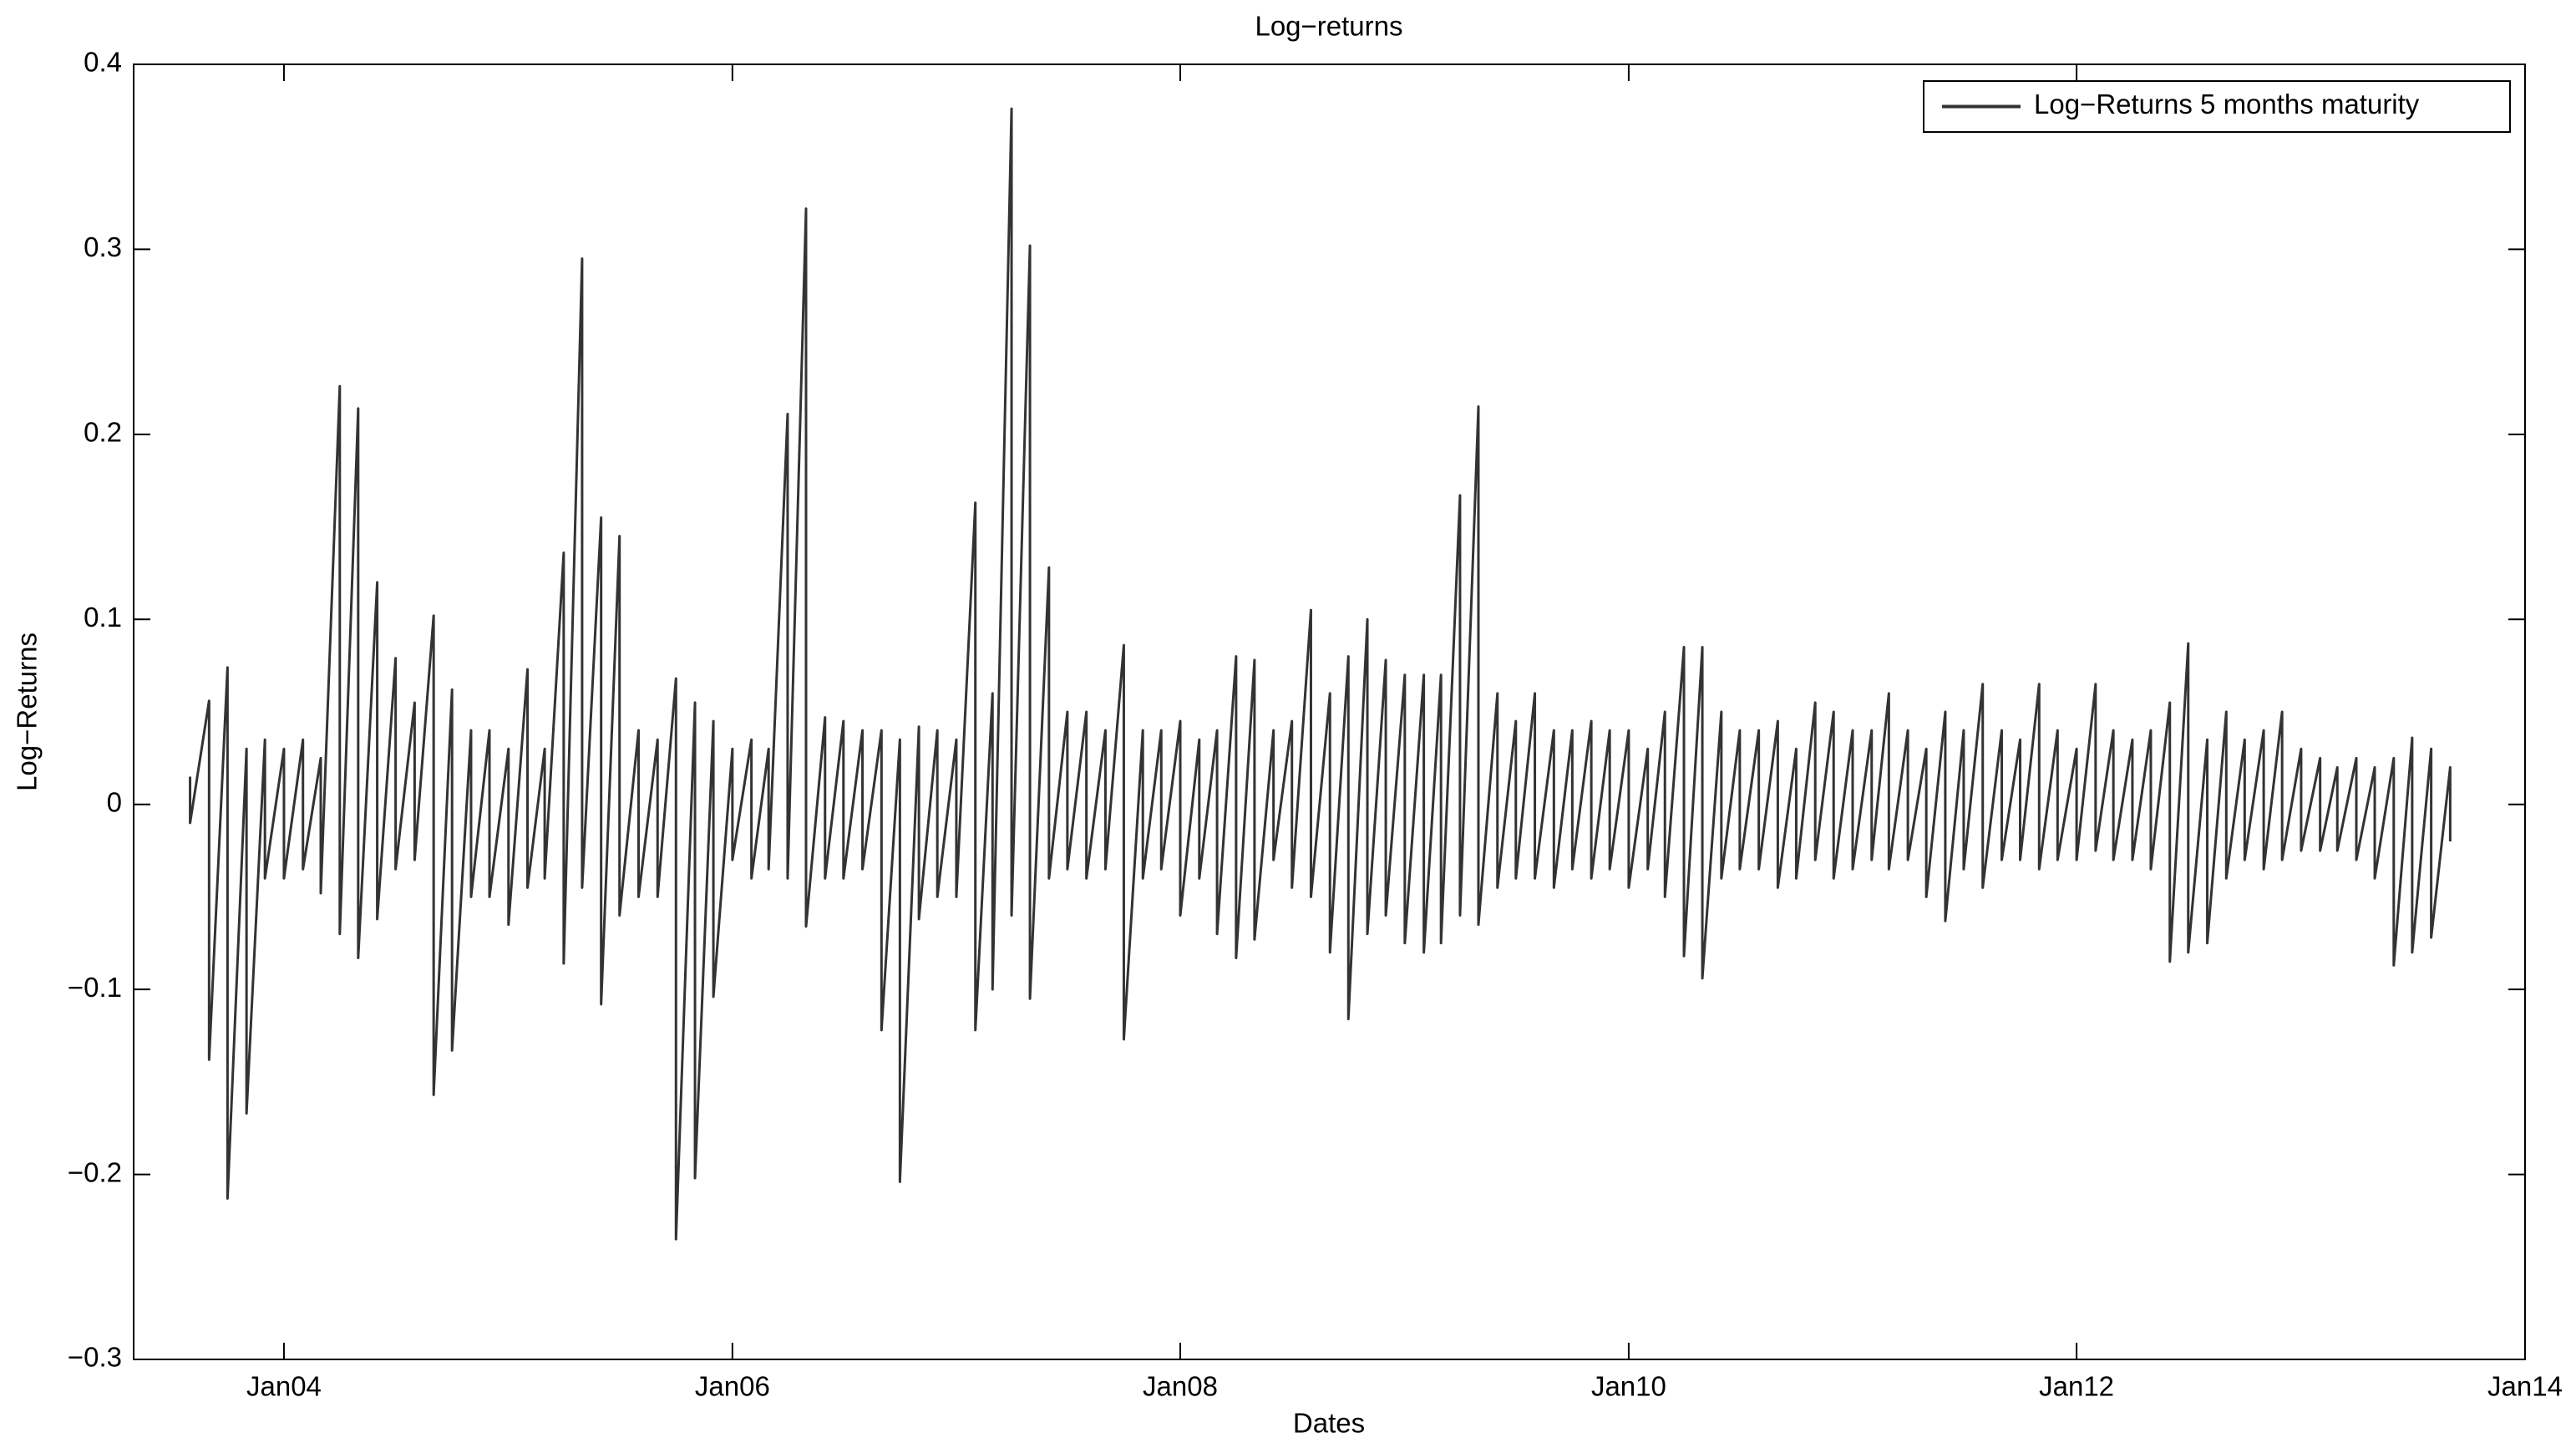 Image resolution: width=2576 pixels, height=1453 pixels. I want to click on y-axis-label: Log−Returns, so click(27, 712).